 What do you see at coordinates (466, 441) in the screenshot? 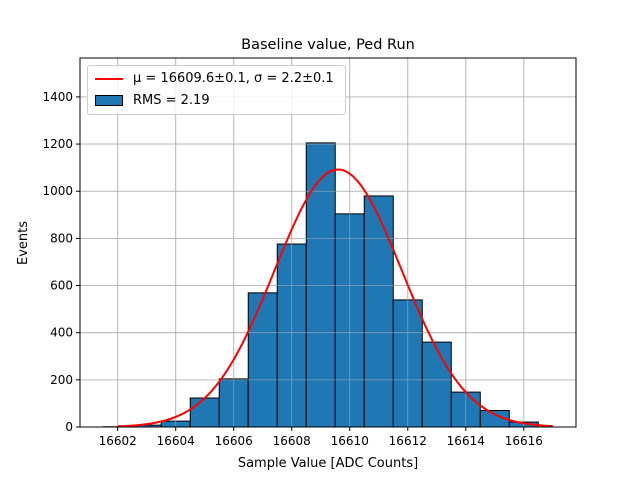
I see `x-tick-label: 16614` at bounding box center [466, 441].